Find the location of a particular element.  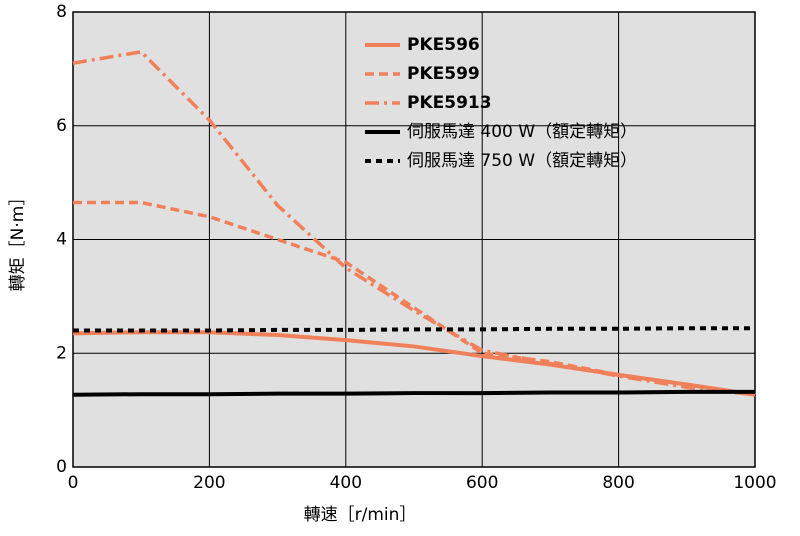

y-tick-label: 2 is located at coordinates (61, 353).